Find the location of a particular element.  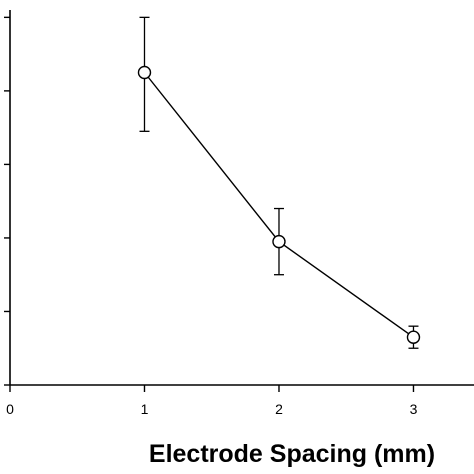

x-axis-title: Electrode Spacing (mm) is located at coordinates (292, 454).